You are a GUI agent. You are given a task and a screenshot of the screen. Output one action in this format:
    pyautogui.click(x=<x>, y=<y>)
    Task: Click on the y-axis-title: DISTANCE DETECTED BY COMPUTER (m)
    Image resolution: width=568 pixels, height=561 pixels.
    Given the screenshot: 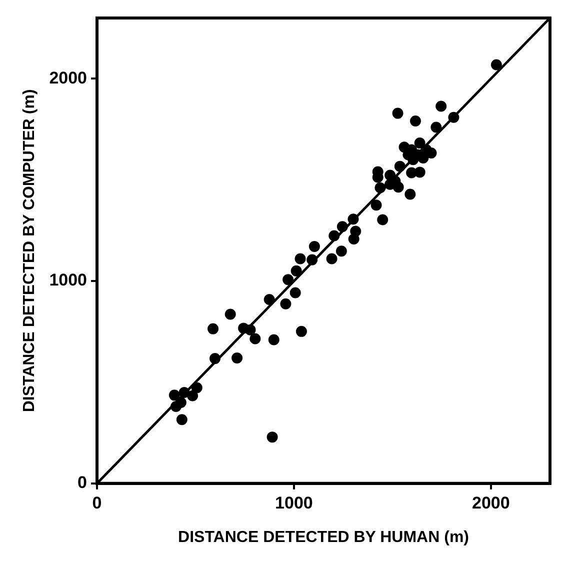 What is the action you would take?
    pyautogui.click(x=29, y=250)
    